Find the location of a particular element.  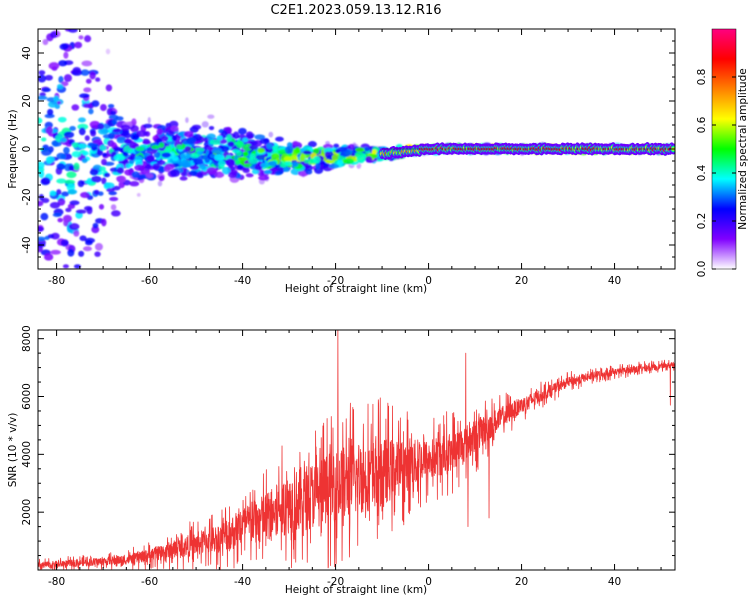

colorbar-tick-label: 0.8 is located at coordinates (702, 77).